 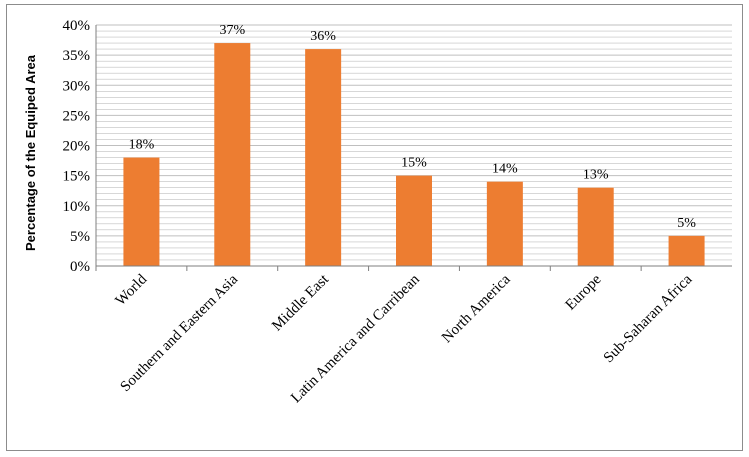 What do you see at coordinates (77, 26) in the screenshot?
I see `y-tick-label: 40%` at bounding box center [77, 26].